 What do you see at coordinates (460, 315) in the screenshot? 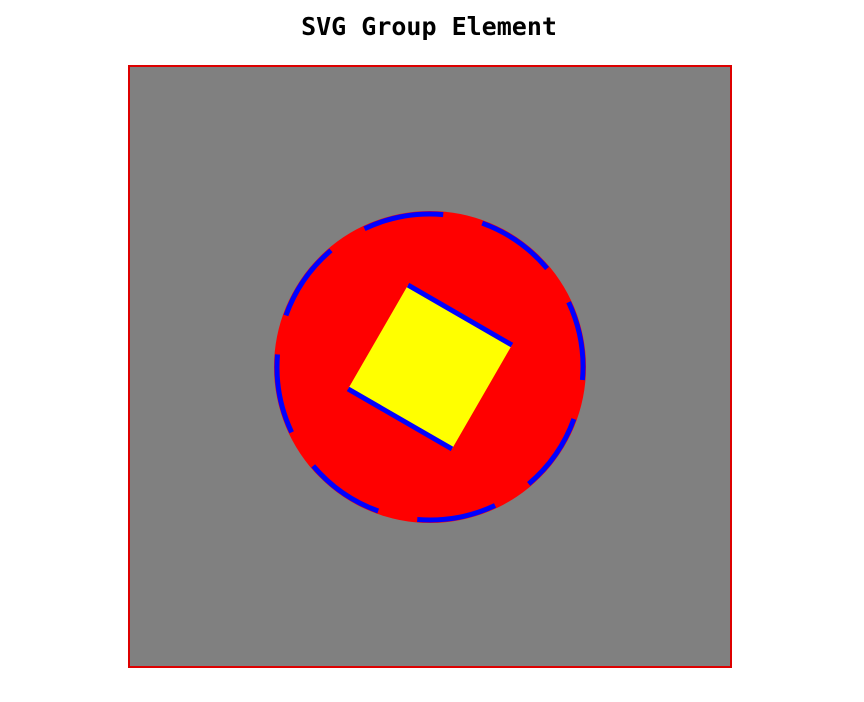
I see `square-top-edge` at bounding box center [460, 315].